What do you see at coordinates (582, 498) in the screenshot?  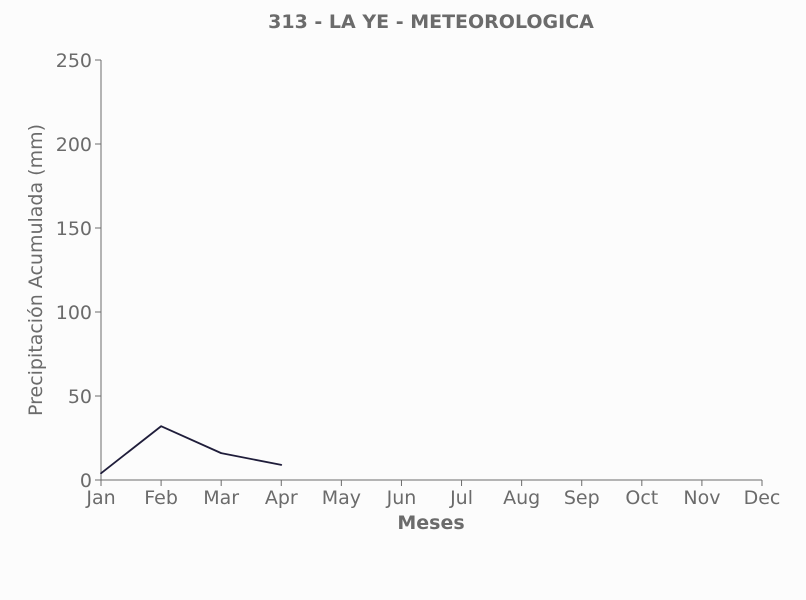 I see `x-tick-label: Sep` at bounding box center [582, 498].